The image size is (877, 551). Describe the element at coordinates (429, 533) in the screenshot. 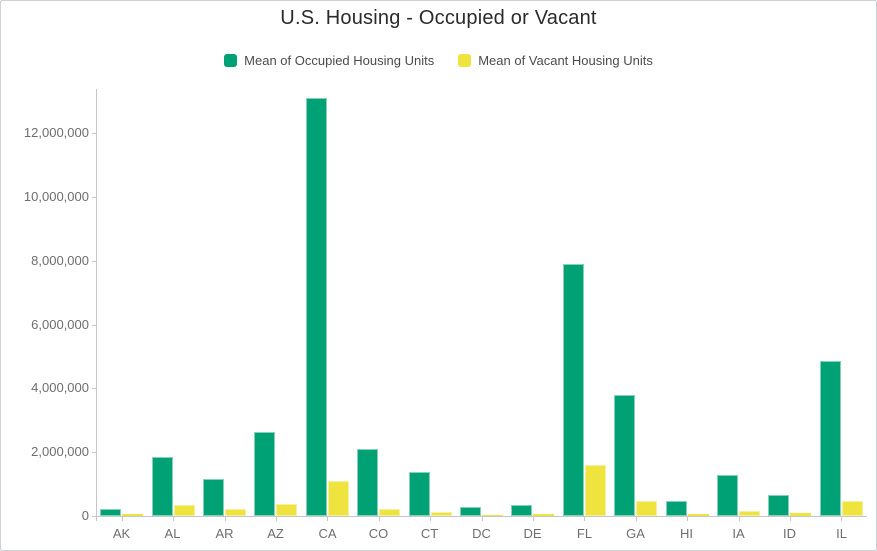

I see `x-tick-label-CT: CT` at that location.